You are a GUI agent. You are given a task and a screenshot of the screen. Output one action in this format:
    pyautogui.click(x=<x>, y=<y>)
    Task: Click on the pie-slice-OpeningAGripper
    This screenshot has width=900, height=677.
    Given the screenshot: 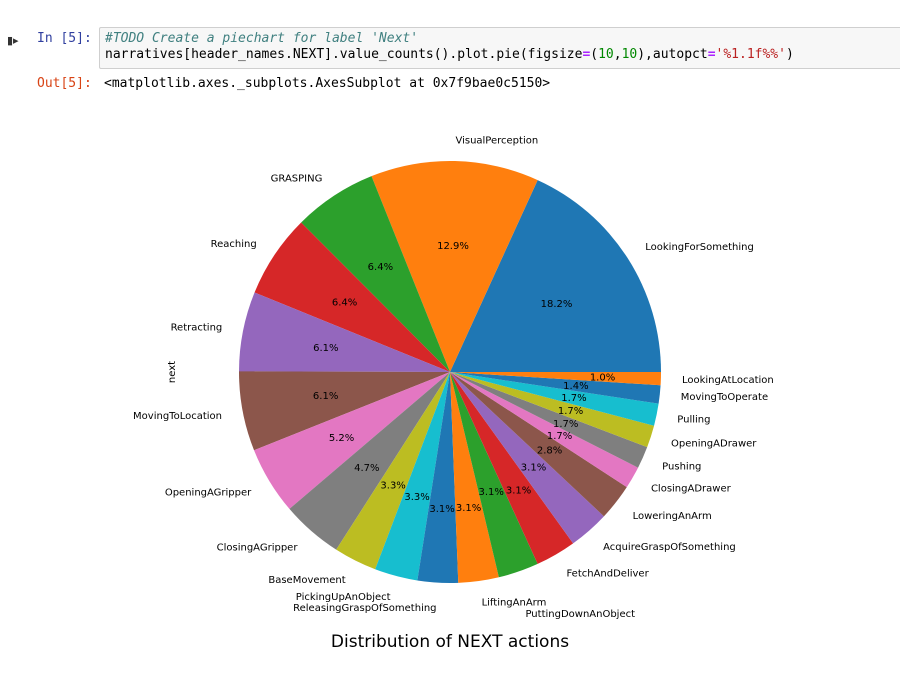 What is the action you would take?
    pyautogui.click(x=352, y=440)
    